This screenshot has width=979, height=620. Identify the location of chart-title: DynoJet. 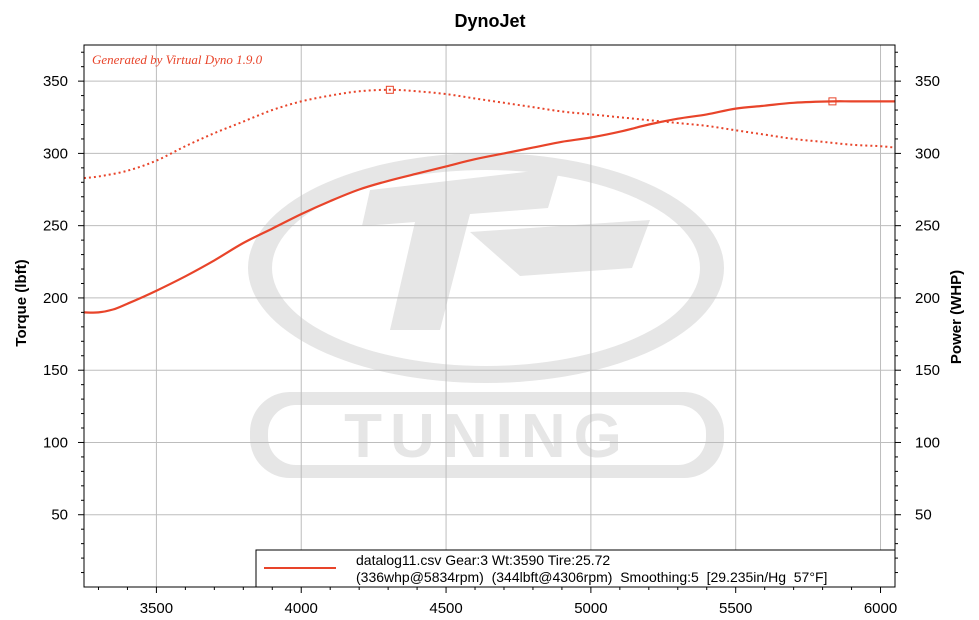
(489, 21).